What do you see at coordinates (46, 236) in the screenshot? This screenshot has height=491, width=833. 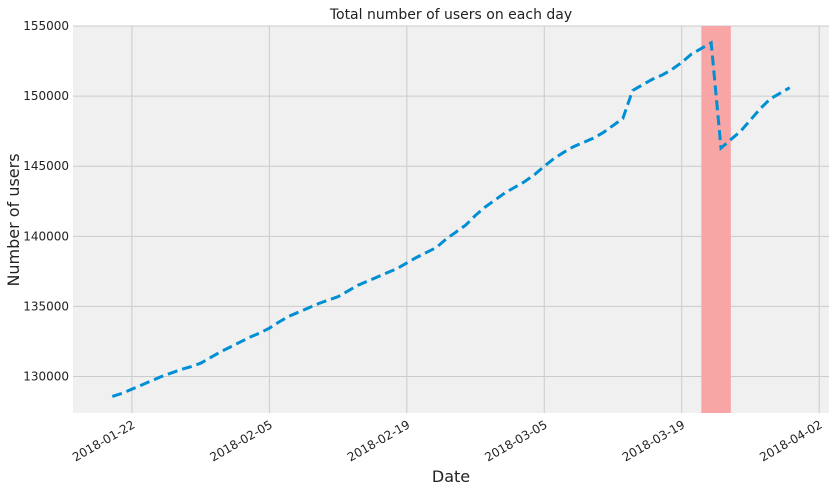 I see `y-tick-label: 140000` at bounding box center [46, 236].